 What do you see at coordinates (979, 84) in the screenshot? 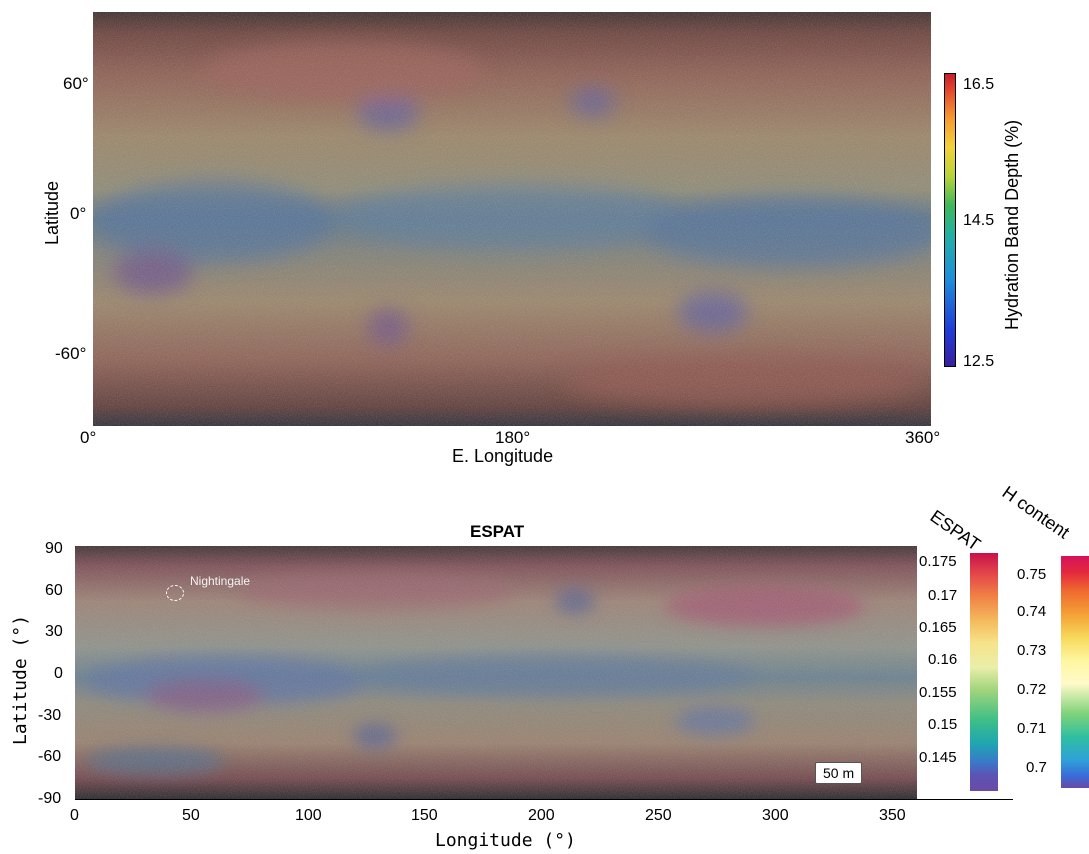
I see `colorbar-tick-16-5: 16.5` at bounding box center [979, 84].